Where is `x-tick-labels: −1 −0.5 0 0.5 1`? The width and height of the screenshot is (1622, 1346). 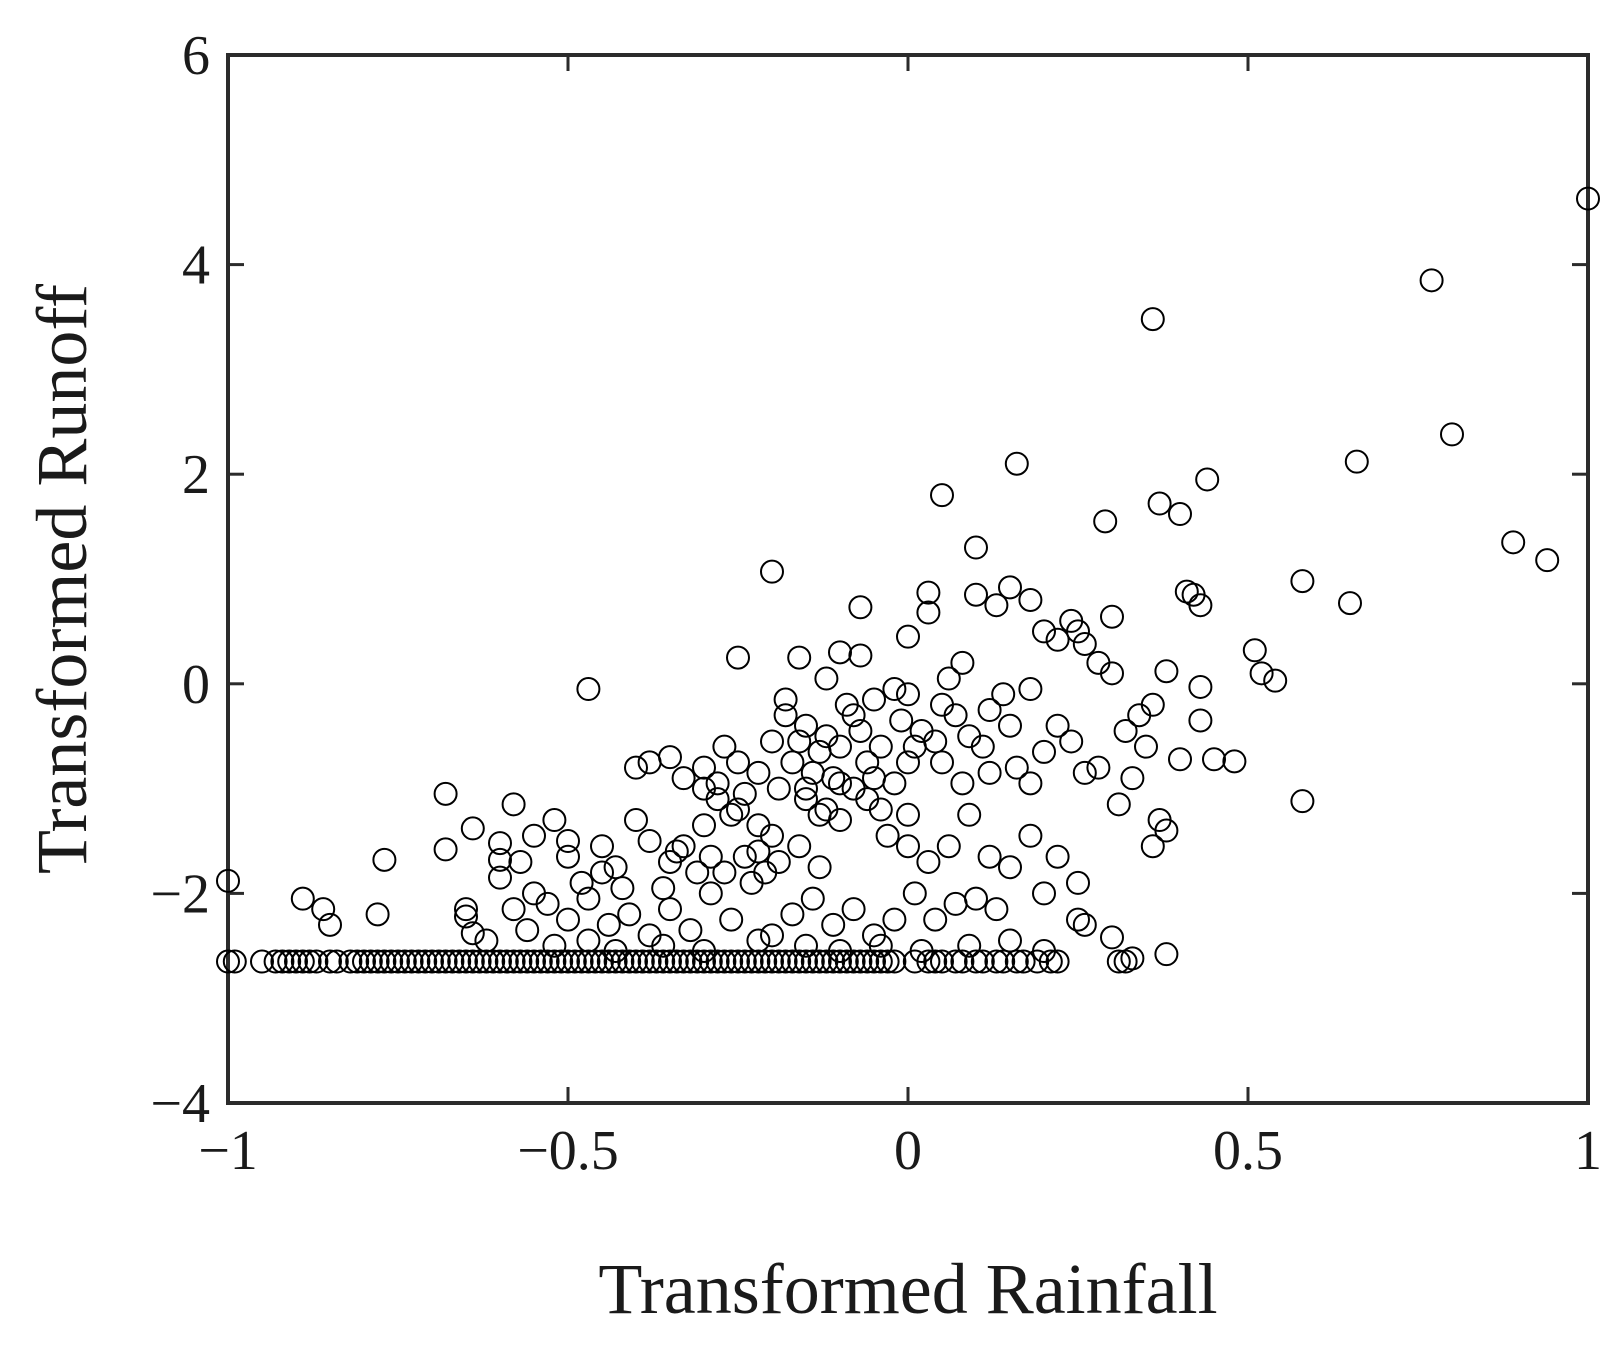
x-tick-labels: −1 −0.5 0 0.5 1 is located at coordinates (900, 1151).